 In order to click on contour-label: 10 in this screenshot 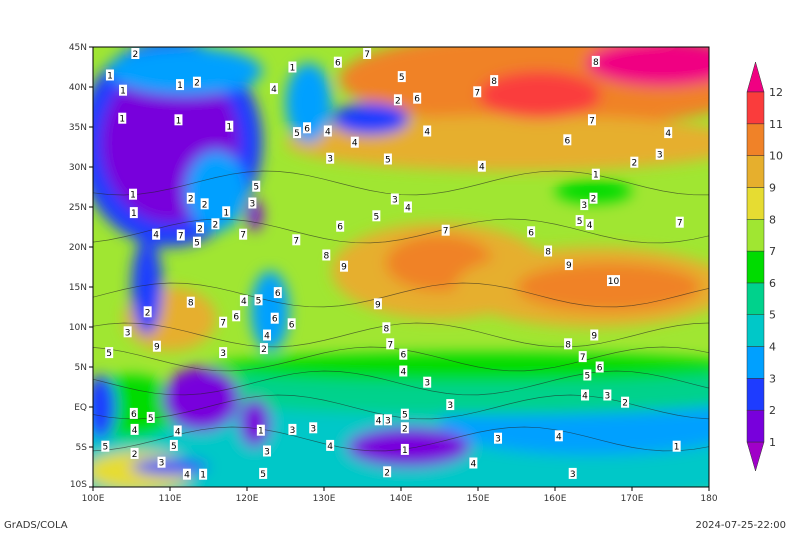, I will do `click(614, 282)`.